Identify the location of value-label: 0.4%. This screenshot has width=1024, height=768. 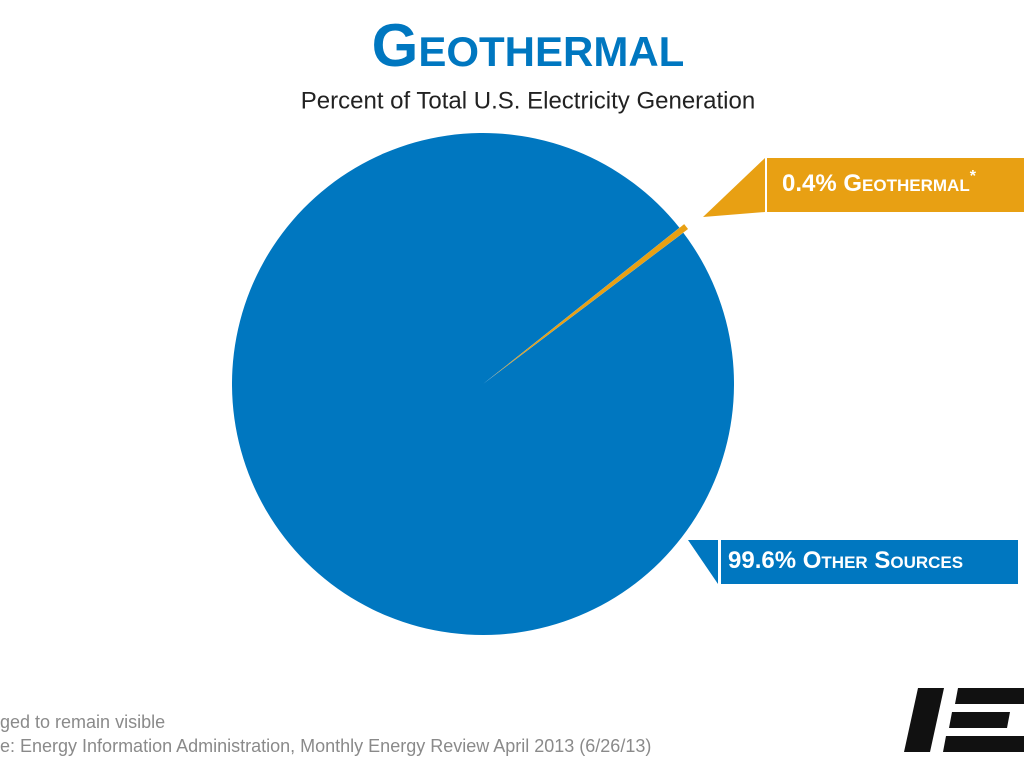
(809, 183).